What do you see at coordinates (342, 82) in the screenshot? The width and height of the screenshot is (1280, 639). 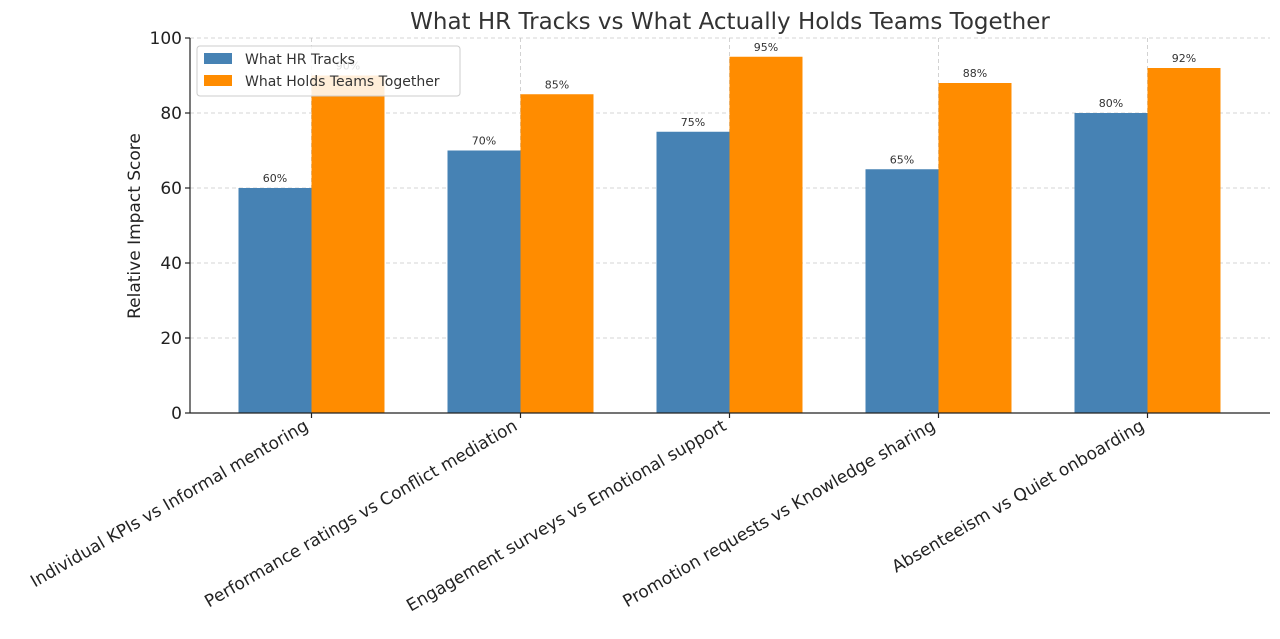 I see `legend-label: What Holds Teams Together` at bounding box center [342, 82].